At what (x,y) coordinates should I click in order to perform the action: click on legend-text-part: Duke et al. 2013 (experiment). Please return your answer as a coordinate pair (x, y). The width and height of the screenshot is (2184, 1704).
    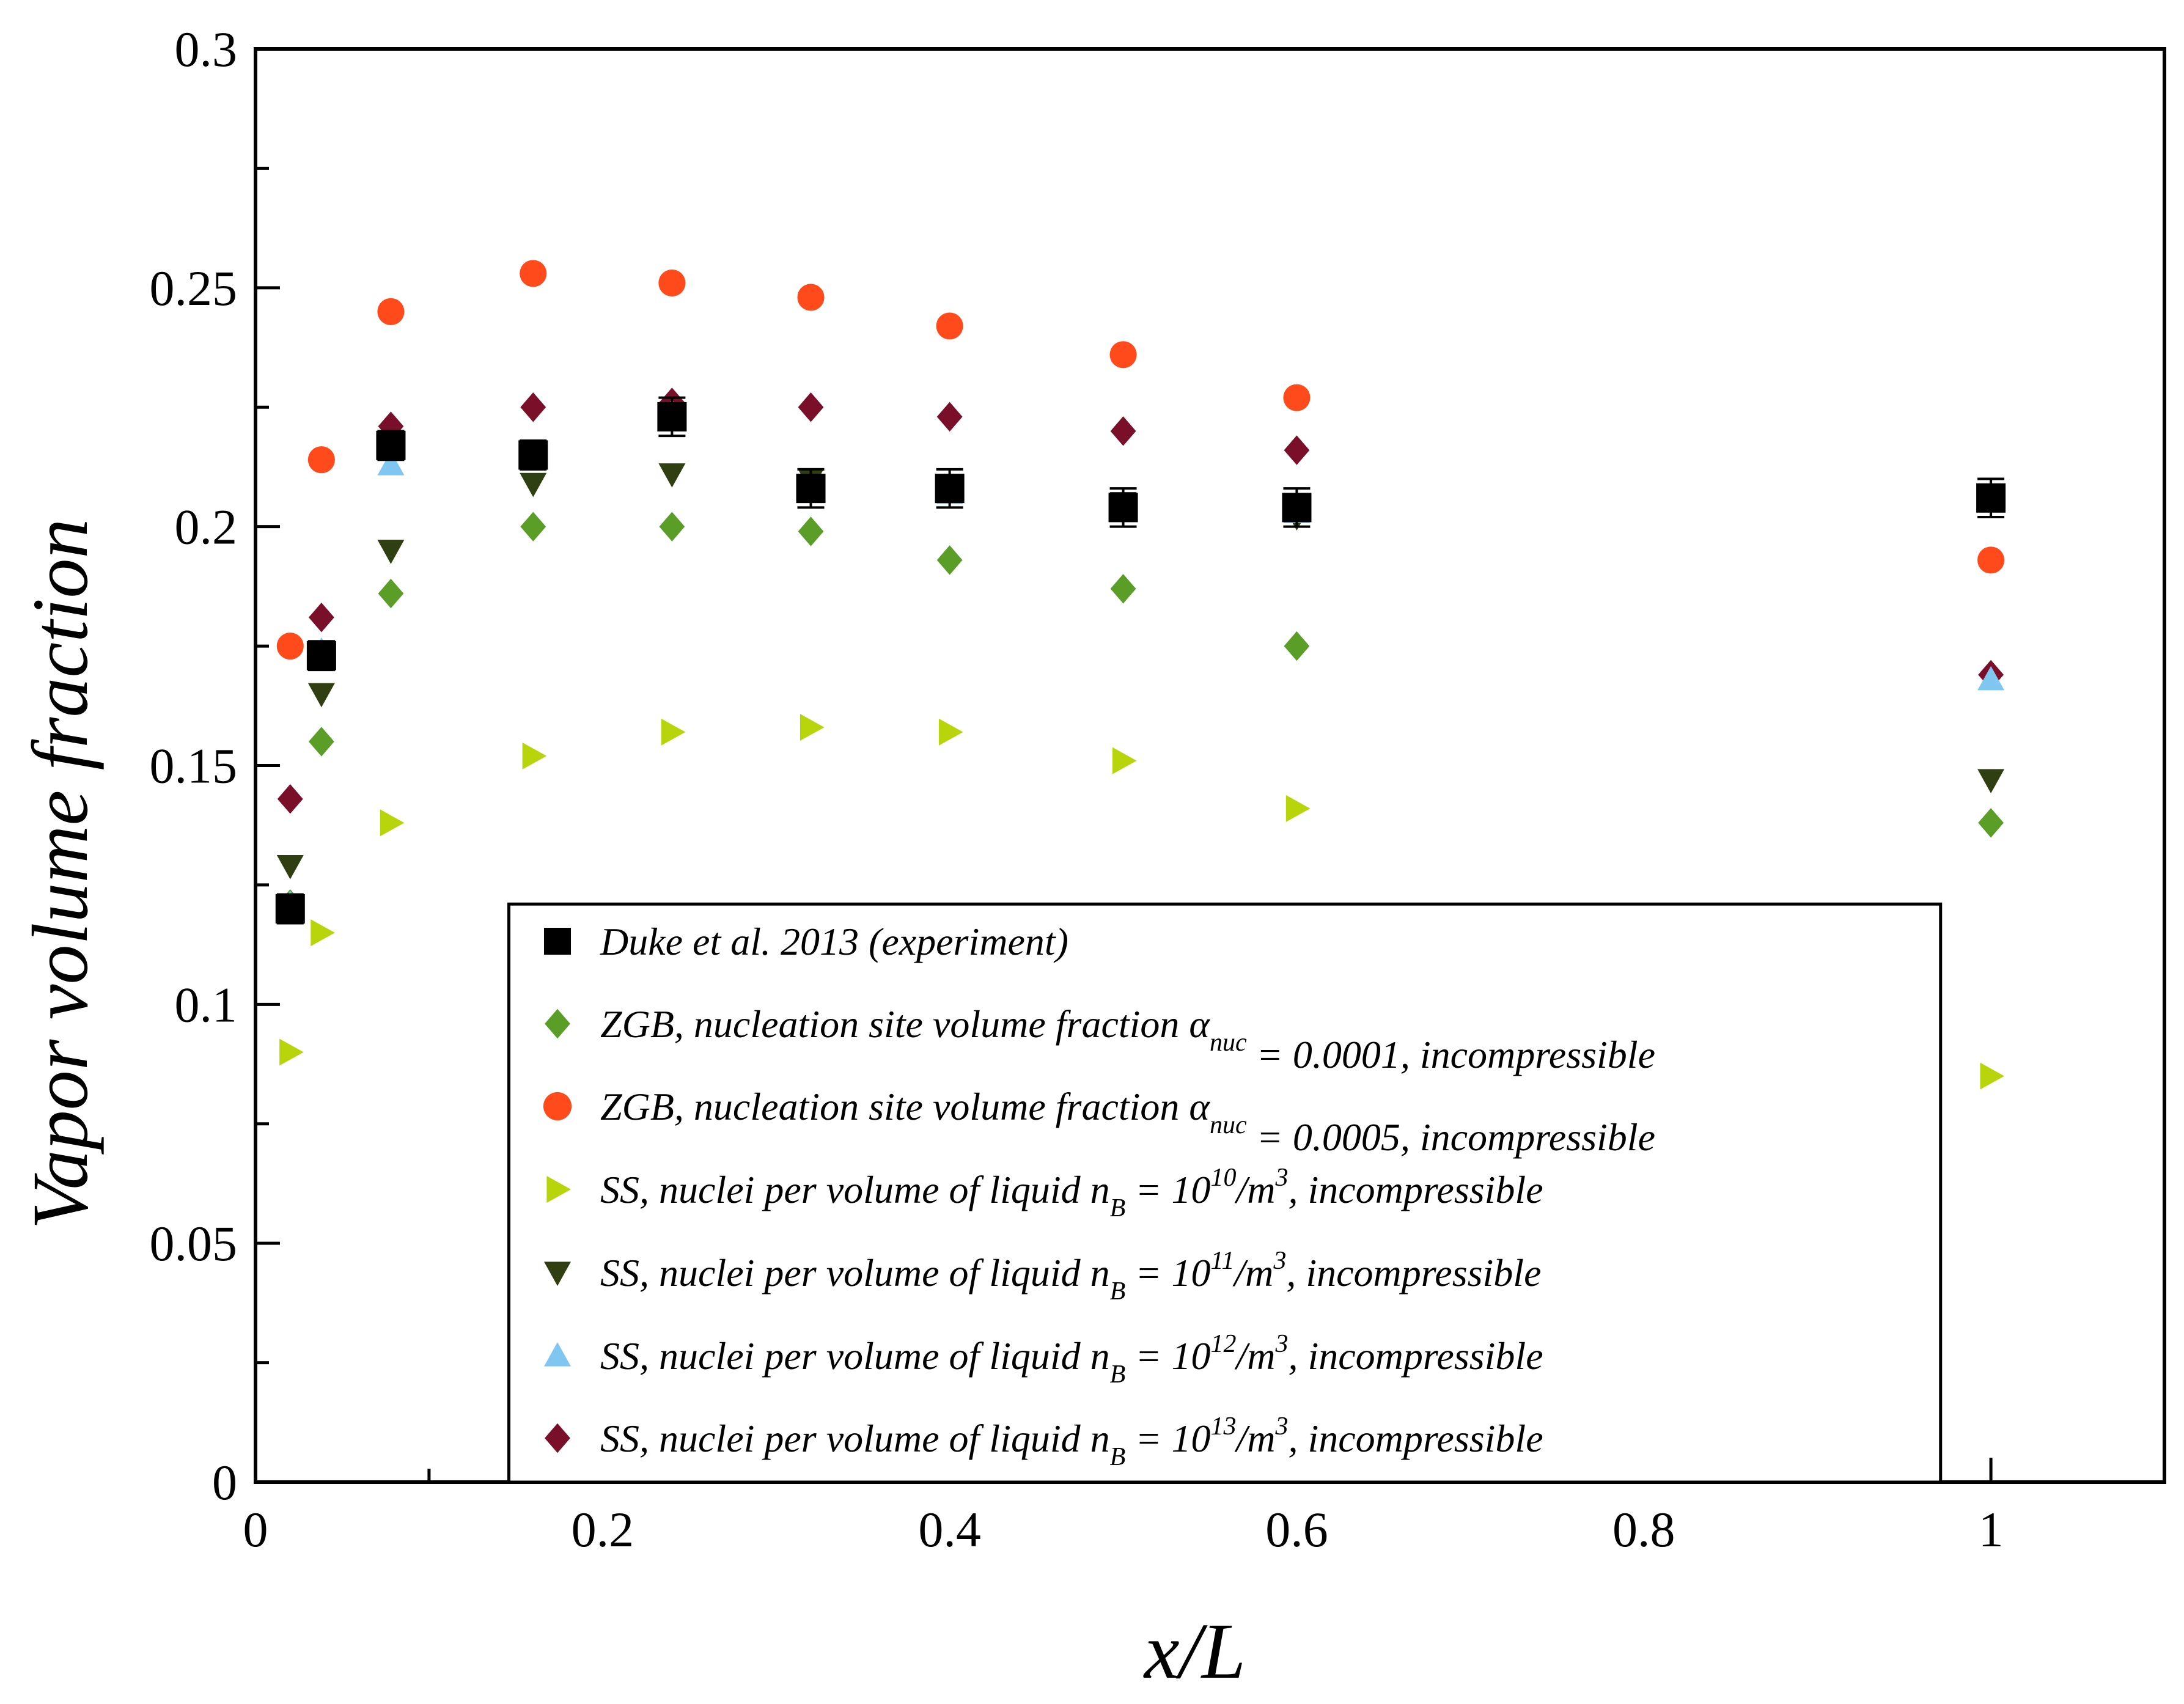
    Looking at the image, I should click on (834, 941).